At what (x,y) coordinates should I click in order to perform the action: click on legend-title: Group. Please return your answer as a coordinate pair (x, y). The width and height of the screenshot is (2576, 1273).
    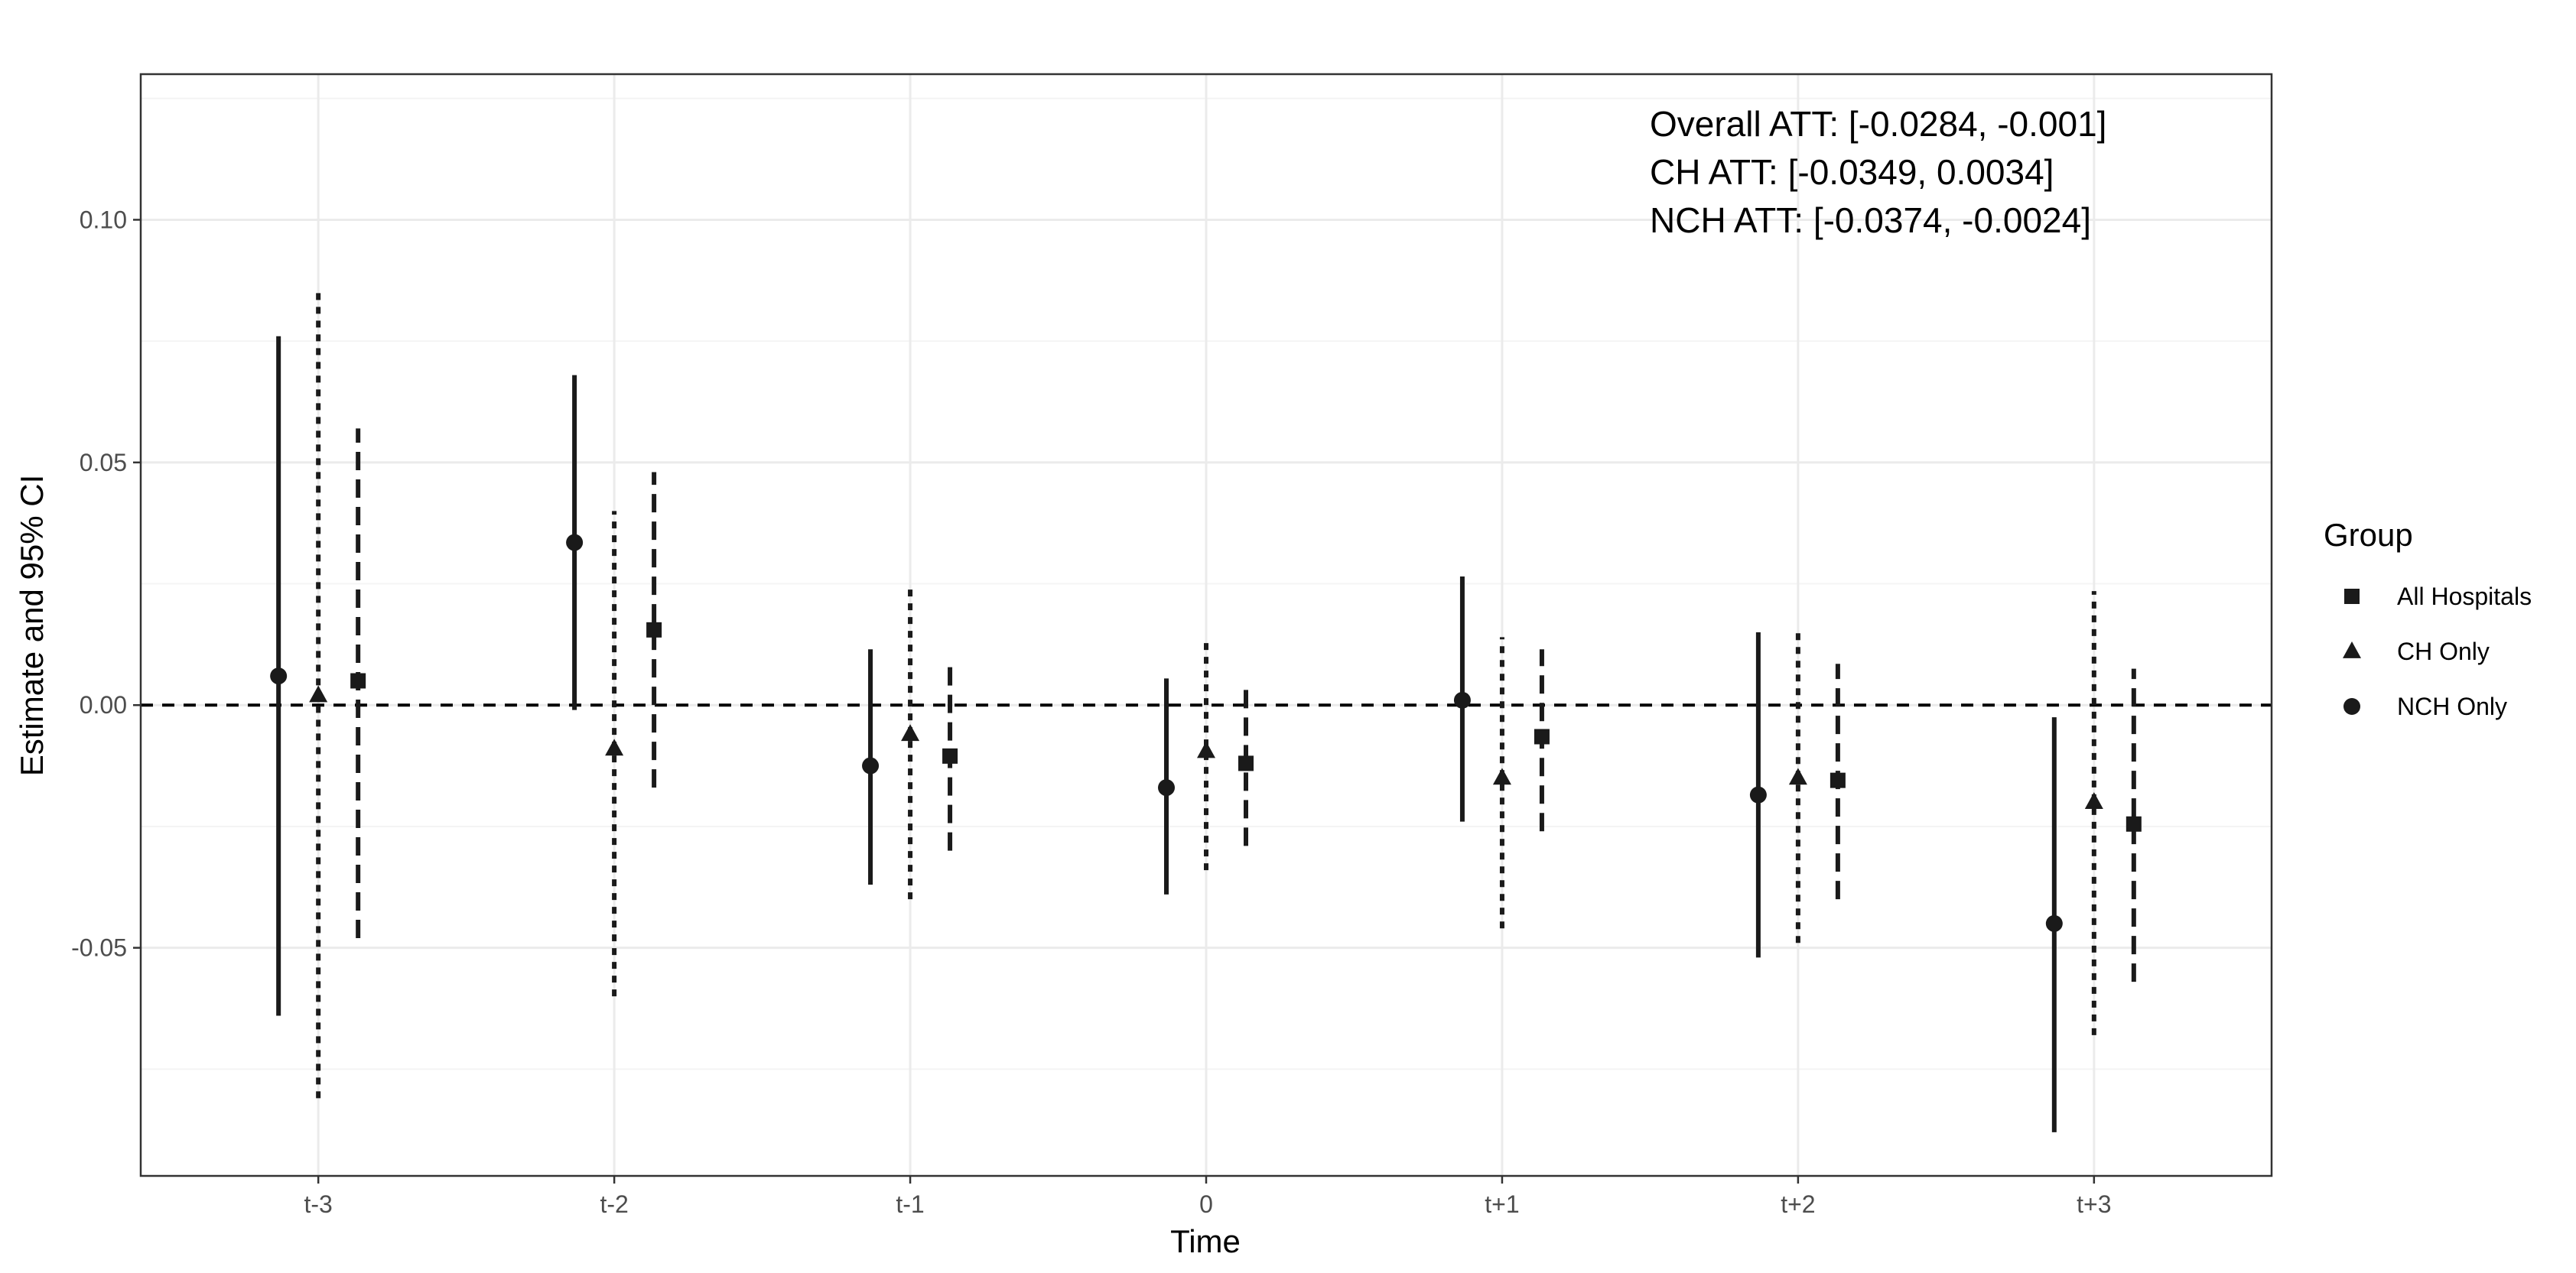
    Looking at the image, I should click on (2368, 535).